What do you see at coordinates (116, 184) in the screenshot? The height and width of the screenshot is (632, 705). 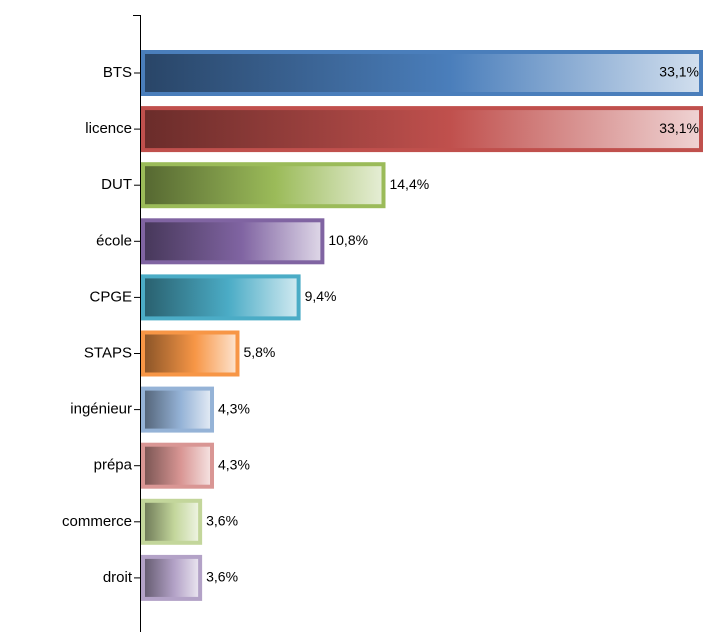 I see `category-label: DUT` at bounding box center [116, 184].